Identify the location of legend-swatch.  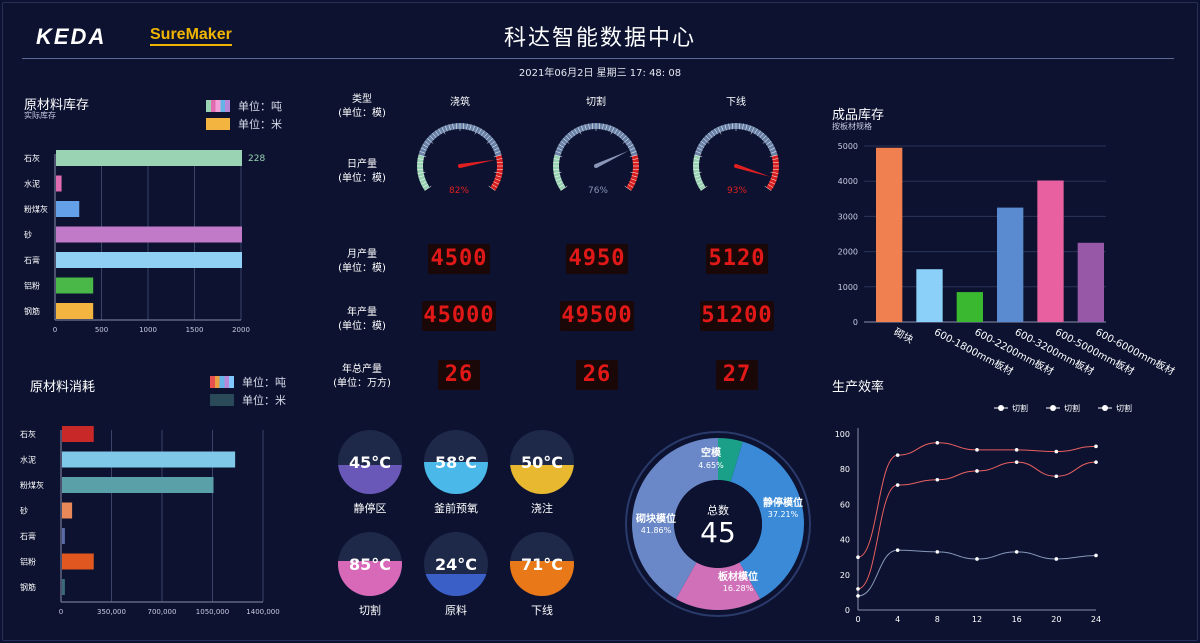
(222, 400).